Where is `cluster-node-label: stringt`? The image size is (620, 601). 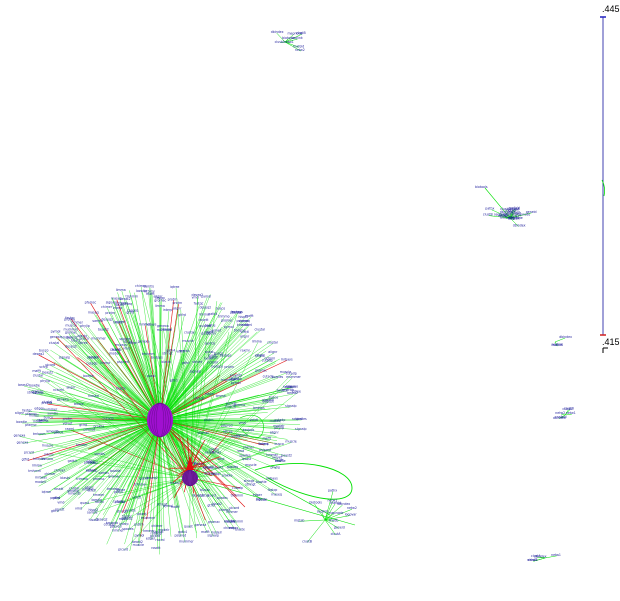
cluster-node-label: stringt is located at coordinates (121, 512).